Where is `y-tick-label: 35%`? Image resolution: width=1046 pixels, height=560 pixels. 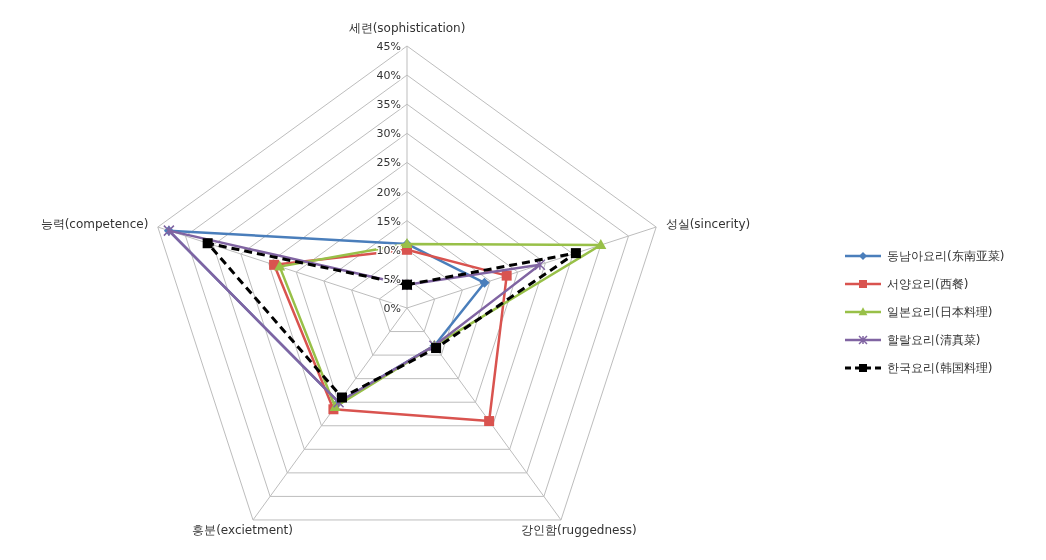
y-tick-label: 35% is located at coordinates (388, 105).